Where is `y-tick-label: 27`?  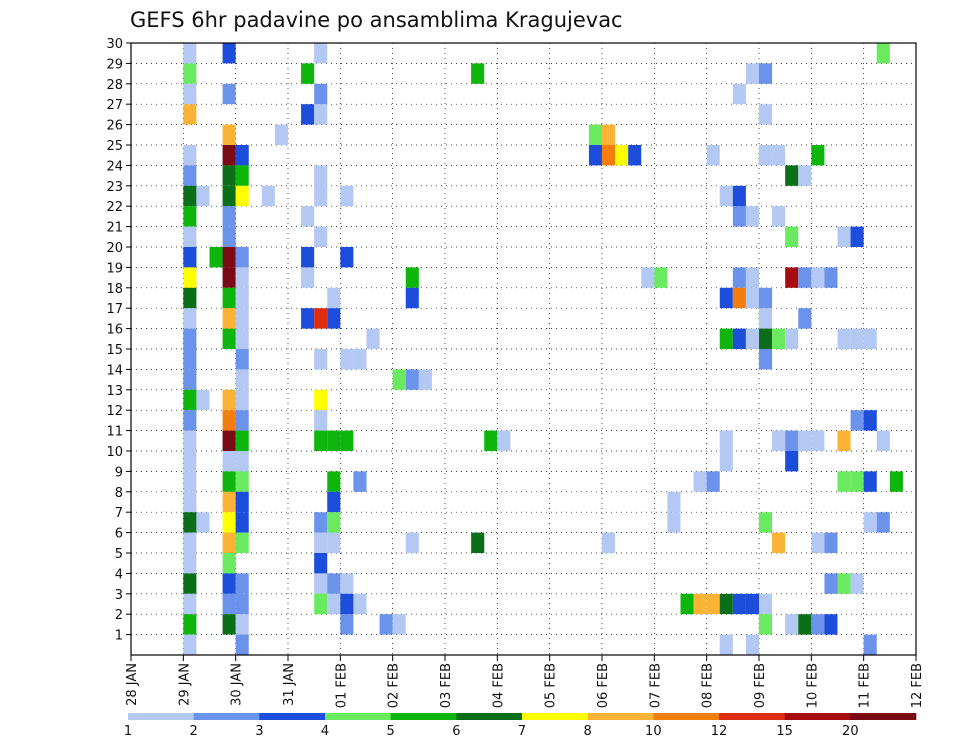 y-tick-label: 27 is located at coordinates (114, 105).